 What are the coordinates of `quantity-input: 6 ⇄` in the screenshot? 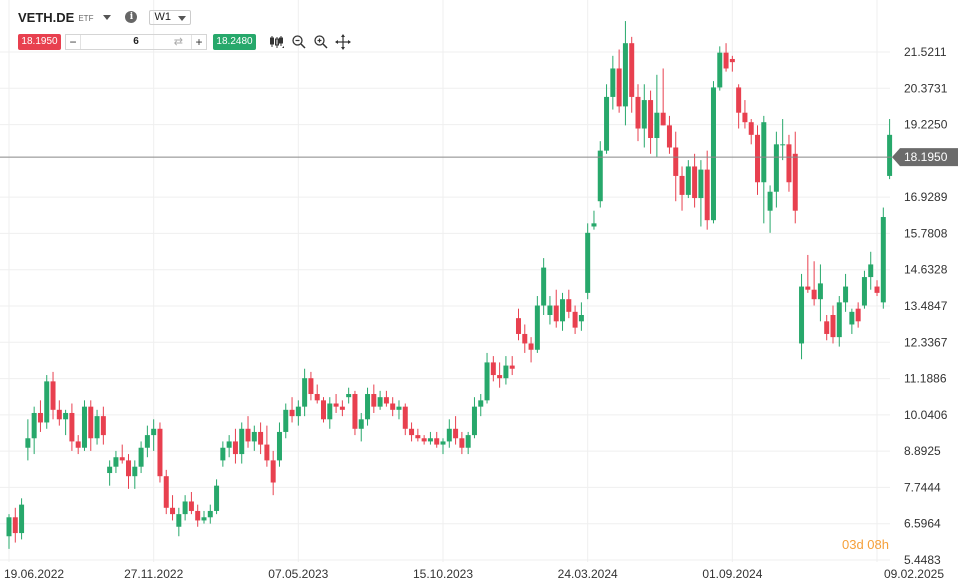 It's located at (136, 41).